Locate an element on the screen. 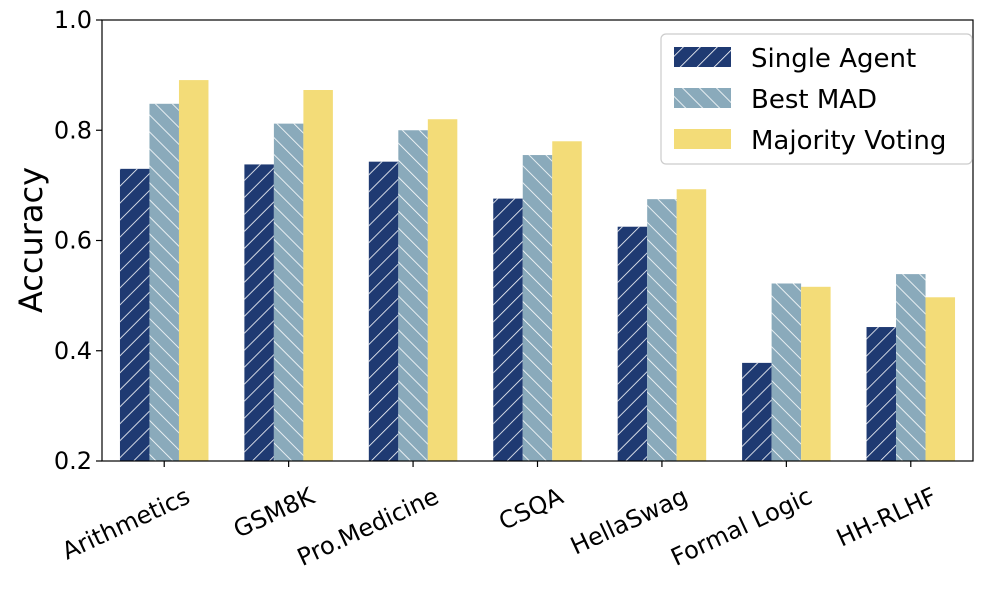 The width and height of the screenshot is (997, 593). bar-single-agent-gsm8k is located at coordinates (259, 313).